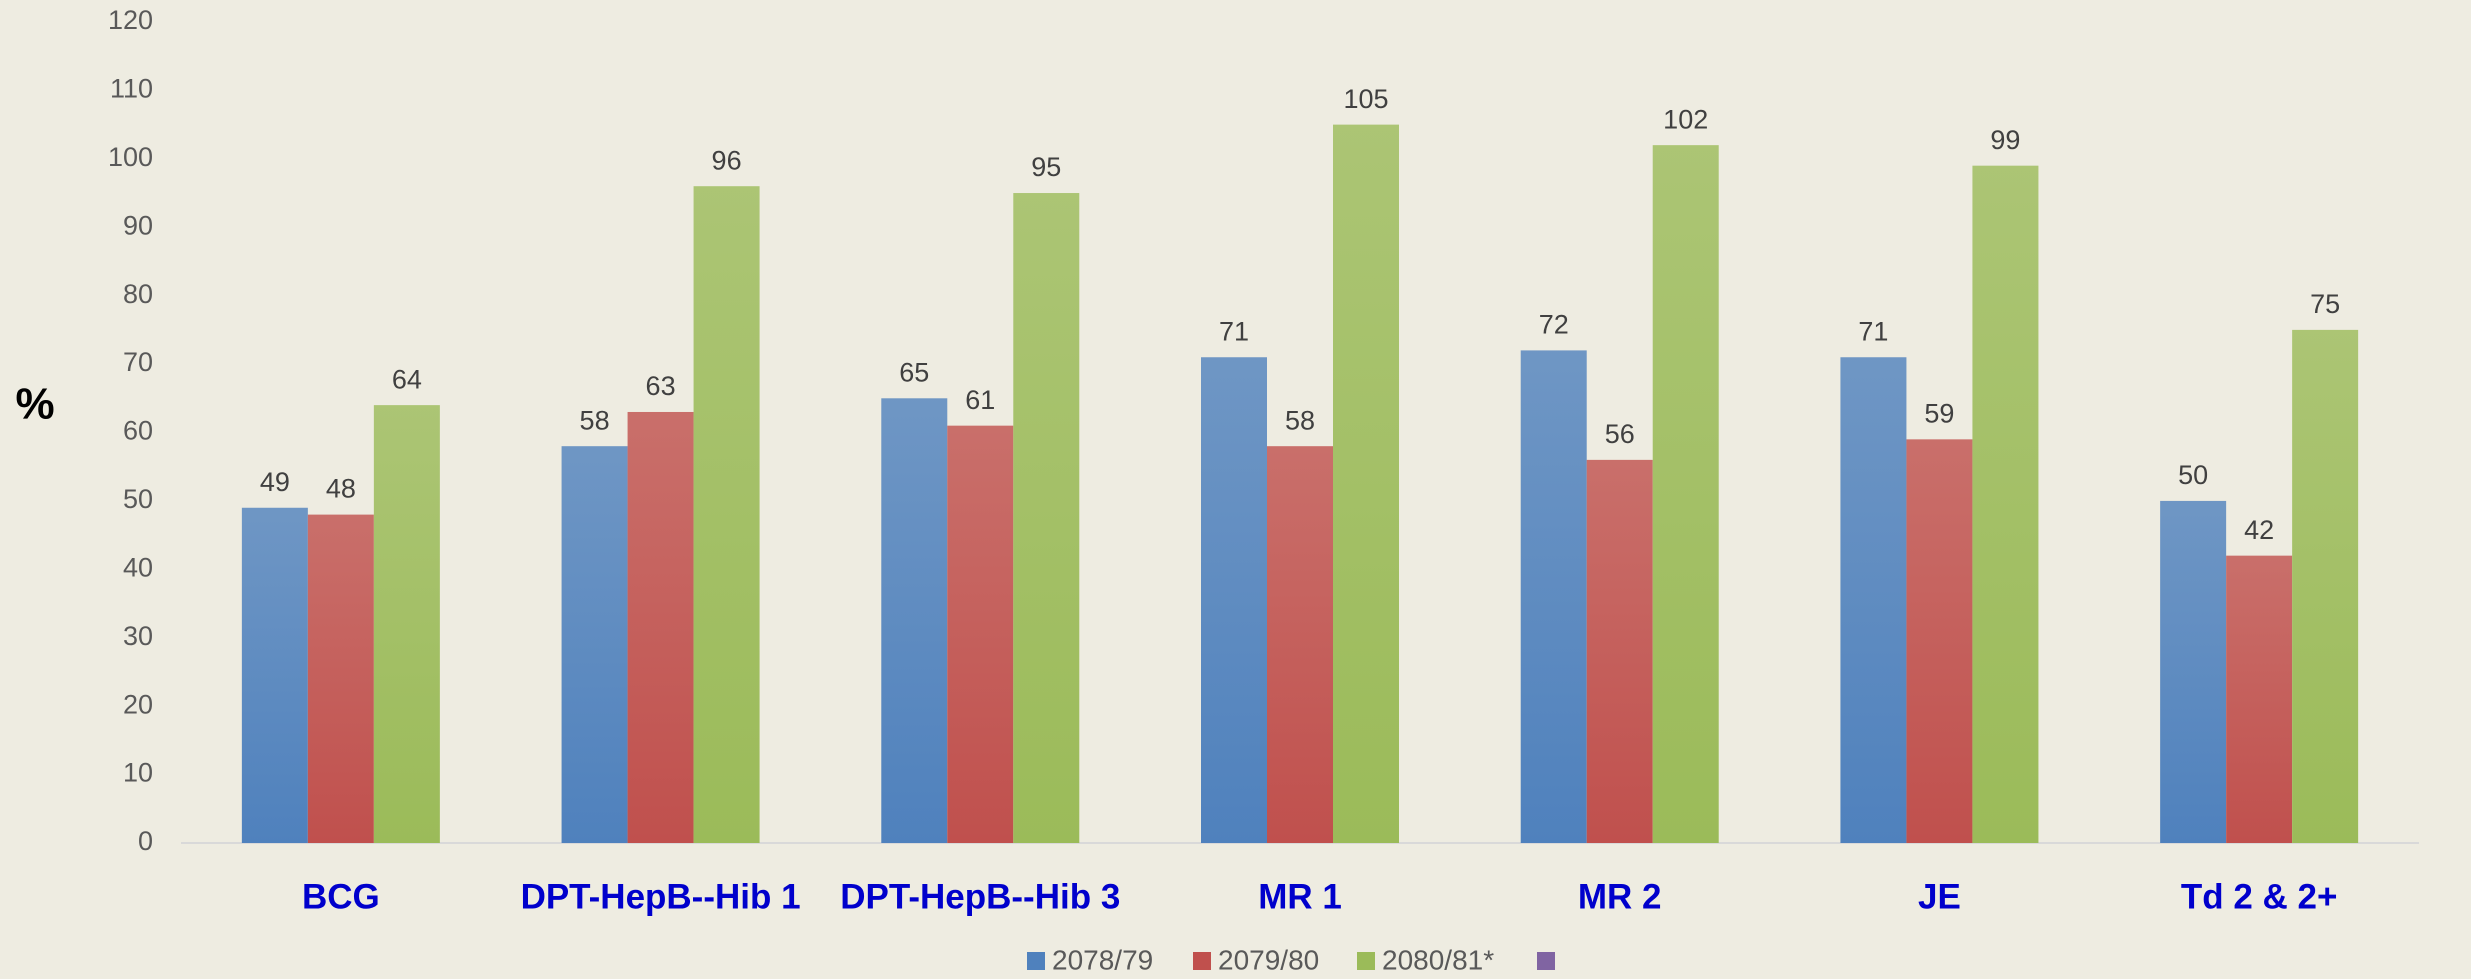  What do you see at coordinates (1438, 959) in the screenshot?
I see `legend-label: 2080/81*` at bounding box center [1438, 959].